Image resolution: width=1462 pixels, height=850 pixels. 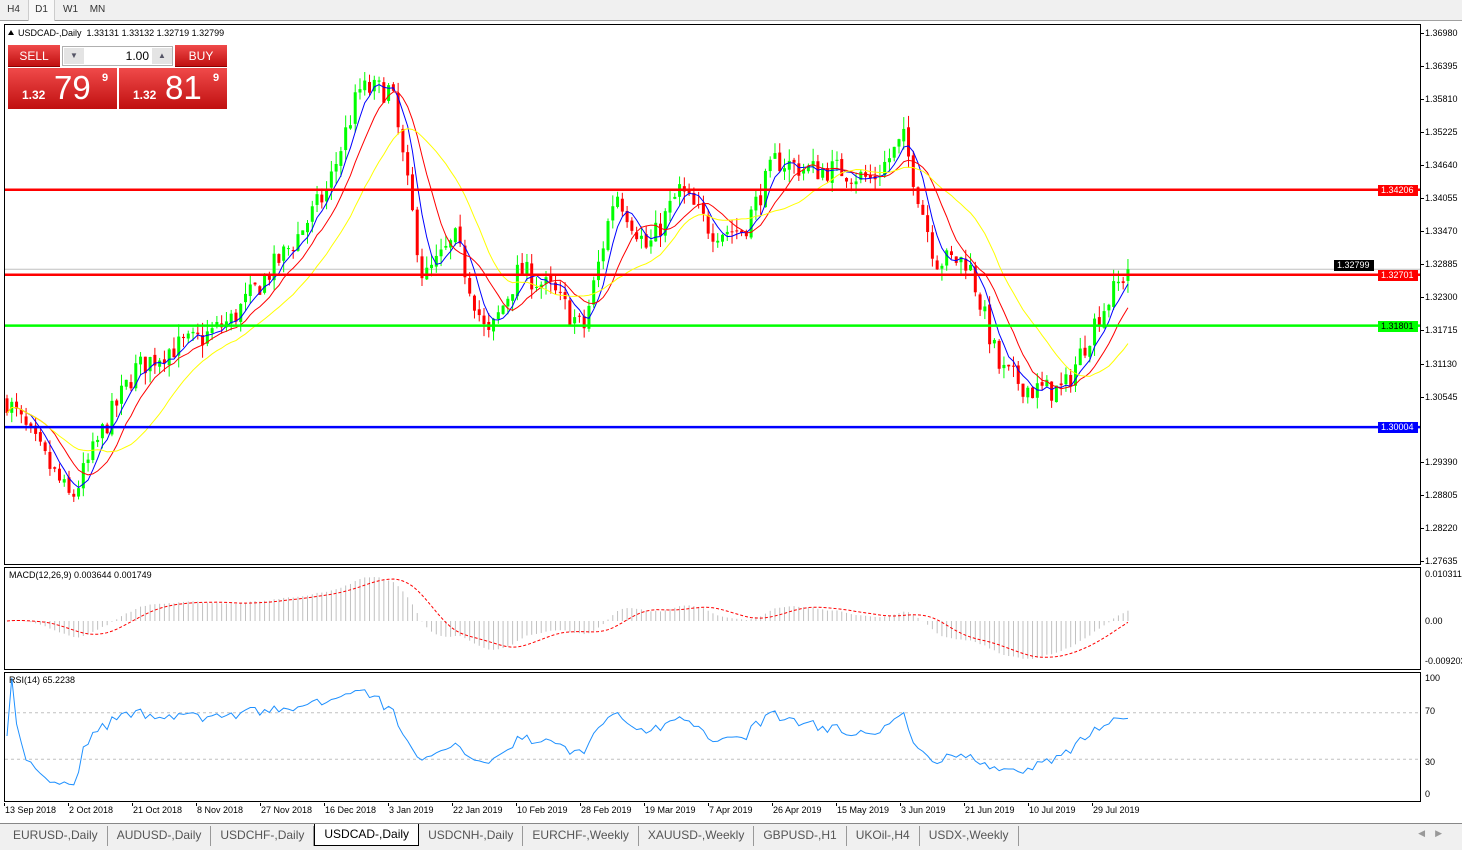 What do you see at coordinates (13, 9) in the screenshot?
I see `timeframe-h4: H4` at bounding box center [13, 9].